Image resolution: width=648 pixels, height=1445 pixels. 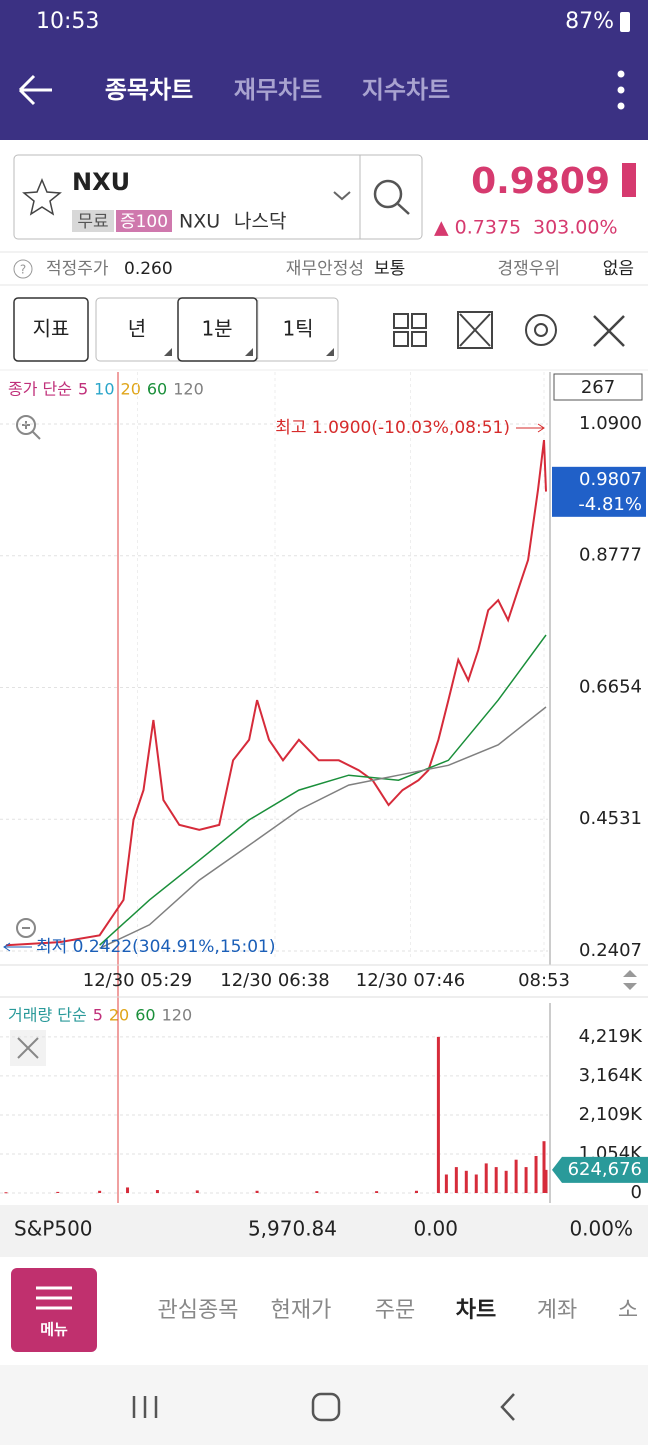 I want to click on ma-period: 20, so click(x=119, y=1015).